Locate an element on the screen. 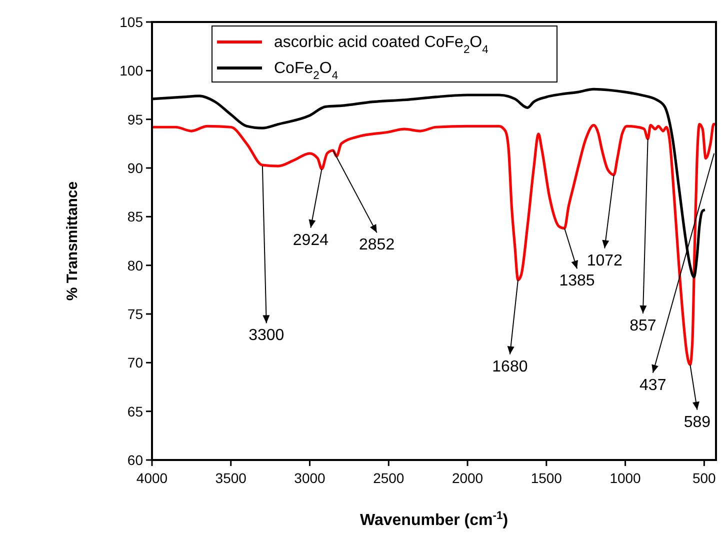 The image size is (724, 533). y-tick-label: 90 is located at coordinates (135, 168).